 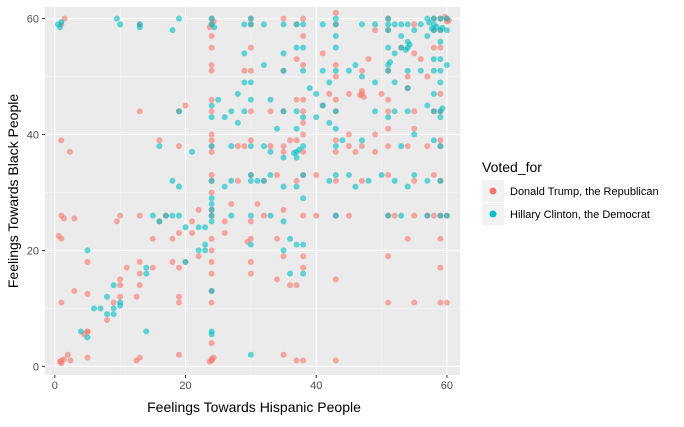 What do you see at coordinates (512, 167) in the screenshot?
I see `legend-title: Voted_for` at bounding box center [512, 167].